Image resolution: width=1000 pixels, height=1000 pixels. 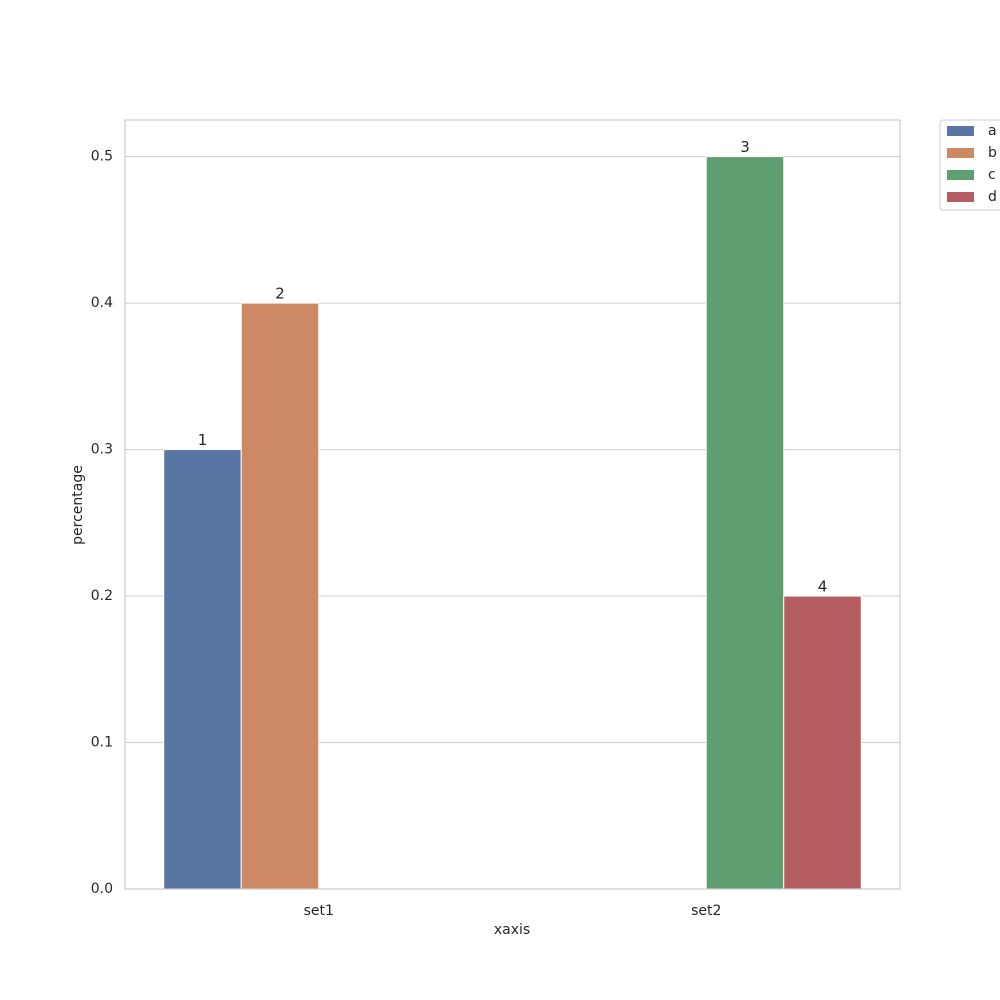 What do you see at coordinates (203, 440) in the screenshot?
I see `bar-annotation: 1` at bounding box center [203, 440].